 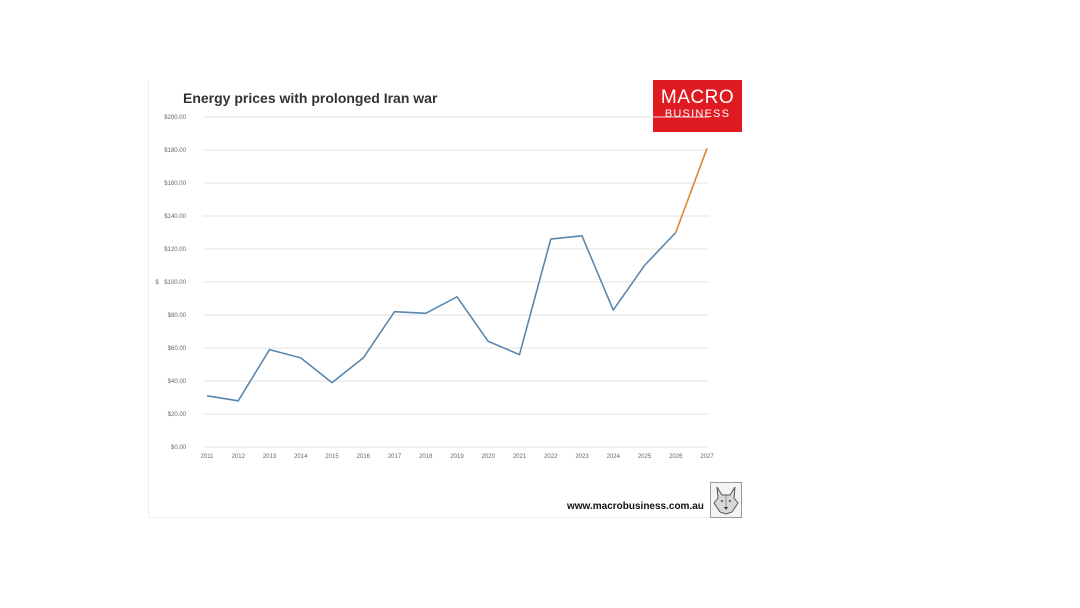 I want to click on macro-business-logo: MACRO BUSINESS, so click(x=697, y=106).